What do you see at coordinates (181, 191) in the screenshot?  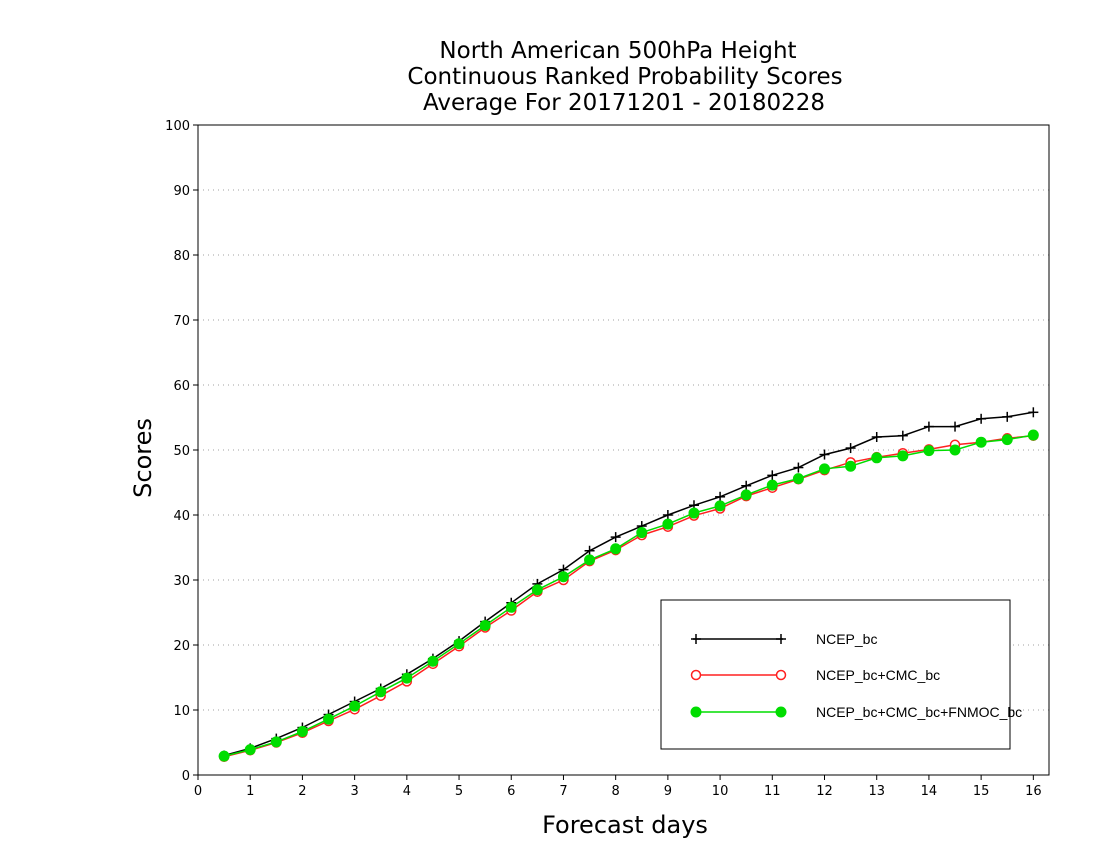 I see `y-tick-label-90: 90` at bounding box center [181, 191].